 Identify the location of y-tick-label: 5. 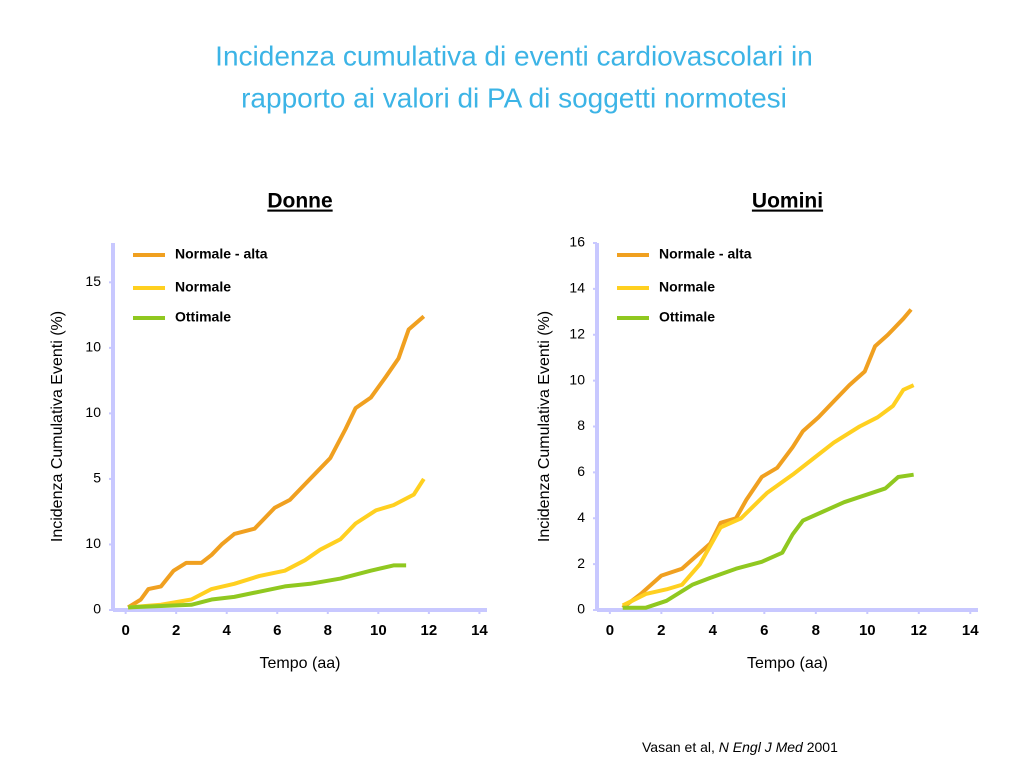
(97, 478).